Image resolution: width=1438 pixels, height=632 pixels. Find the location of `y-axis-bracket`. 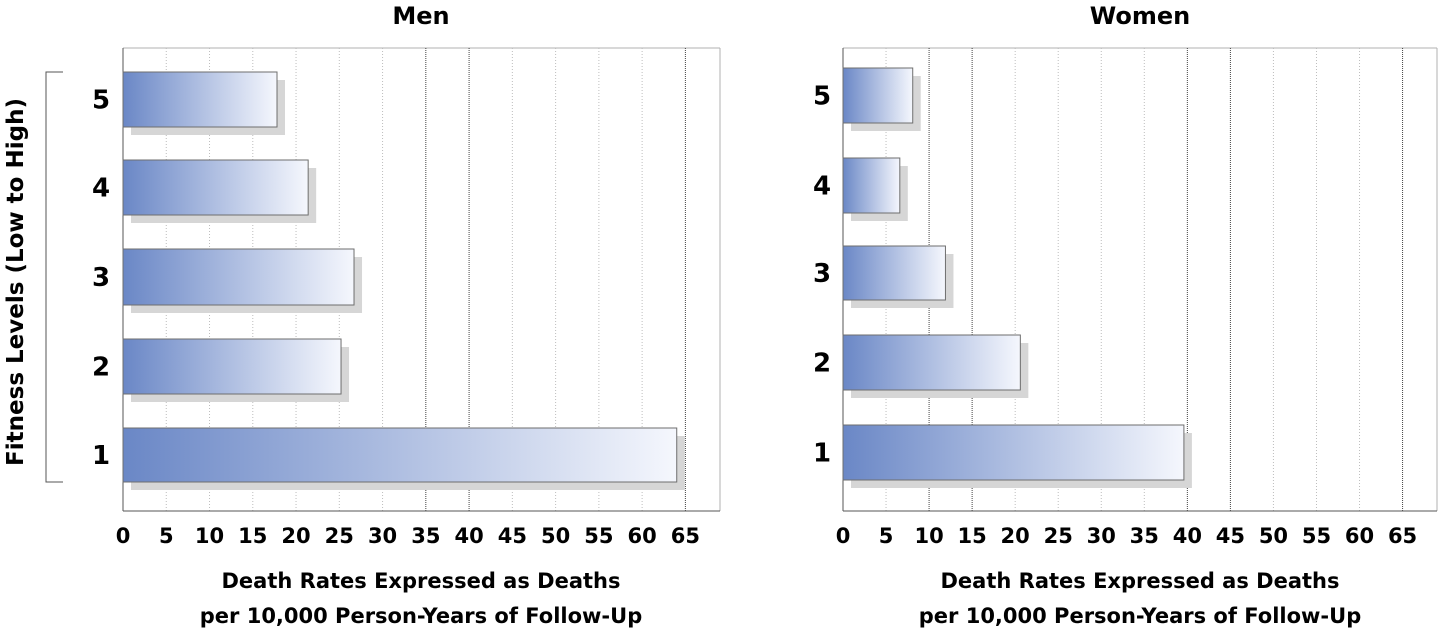

y-axis-bracket is located at coordinates (54, 277).